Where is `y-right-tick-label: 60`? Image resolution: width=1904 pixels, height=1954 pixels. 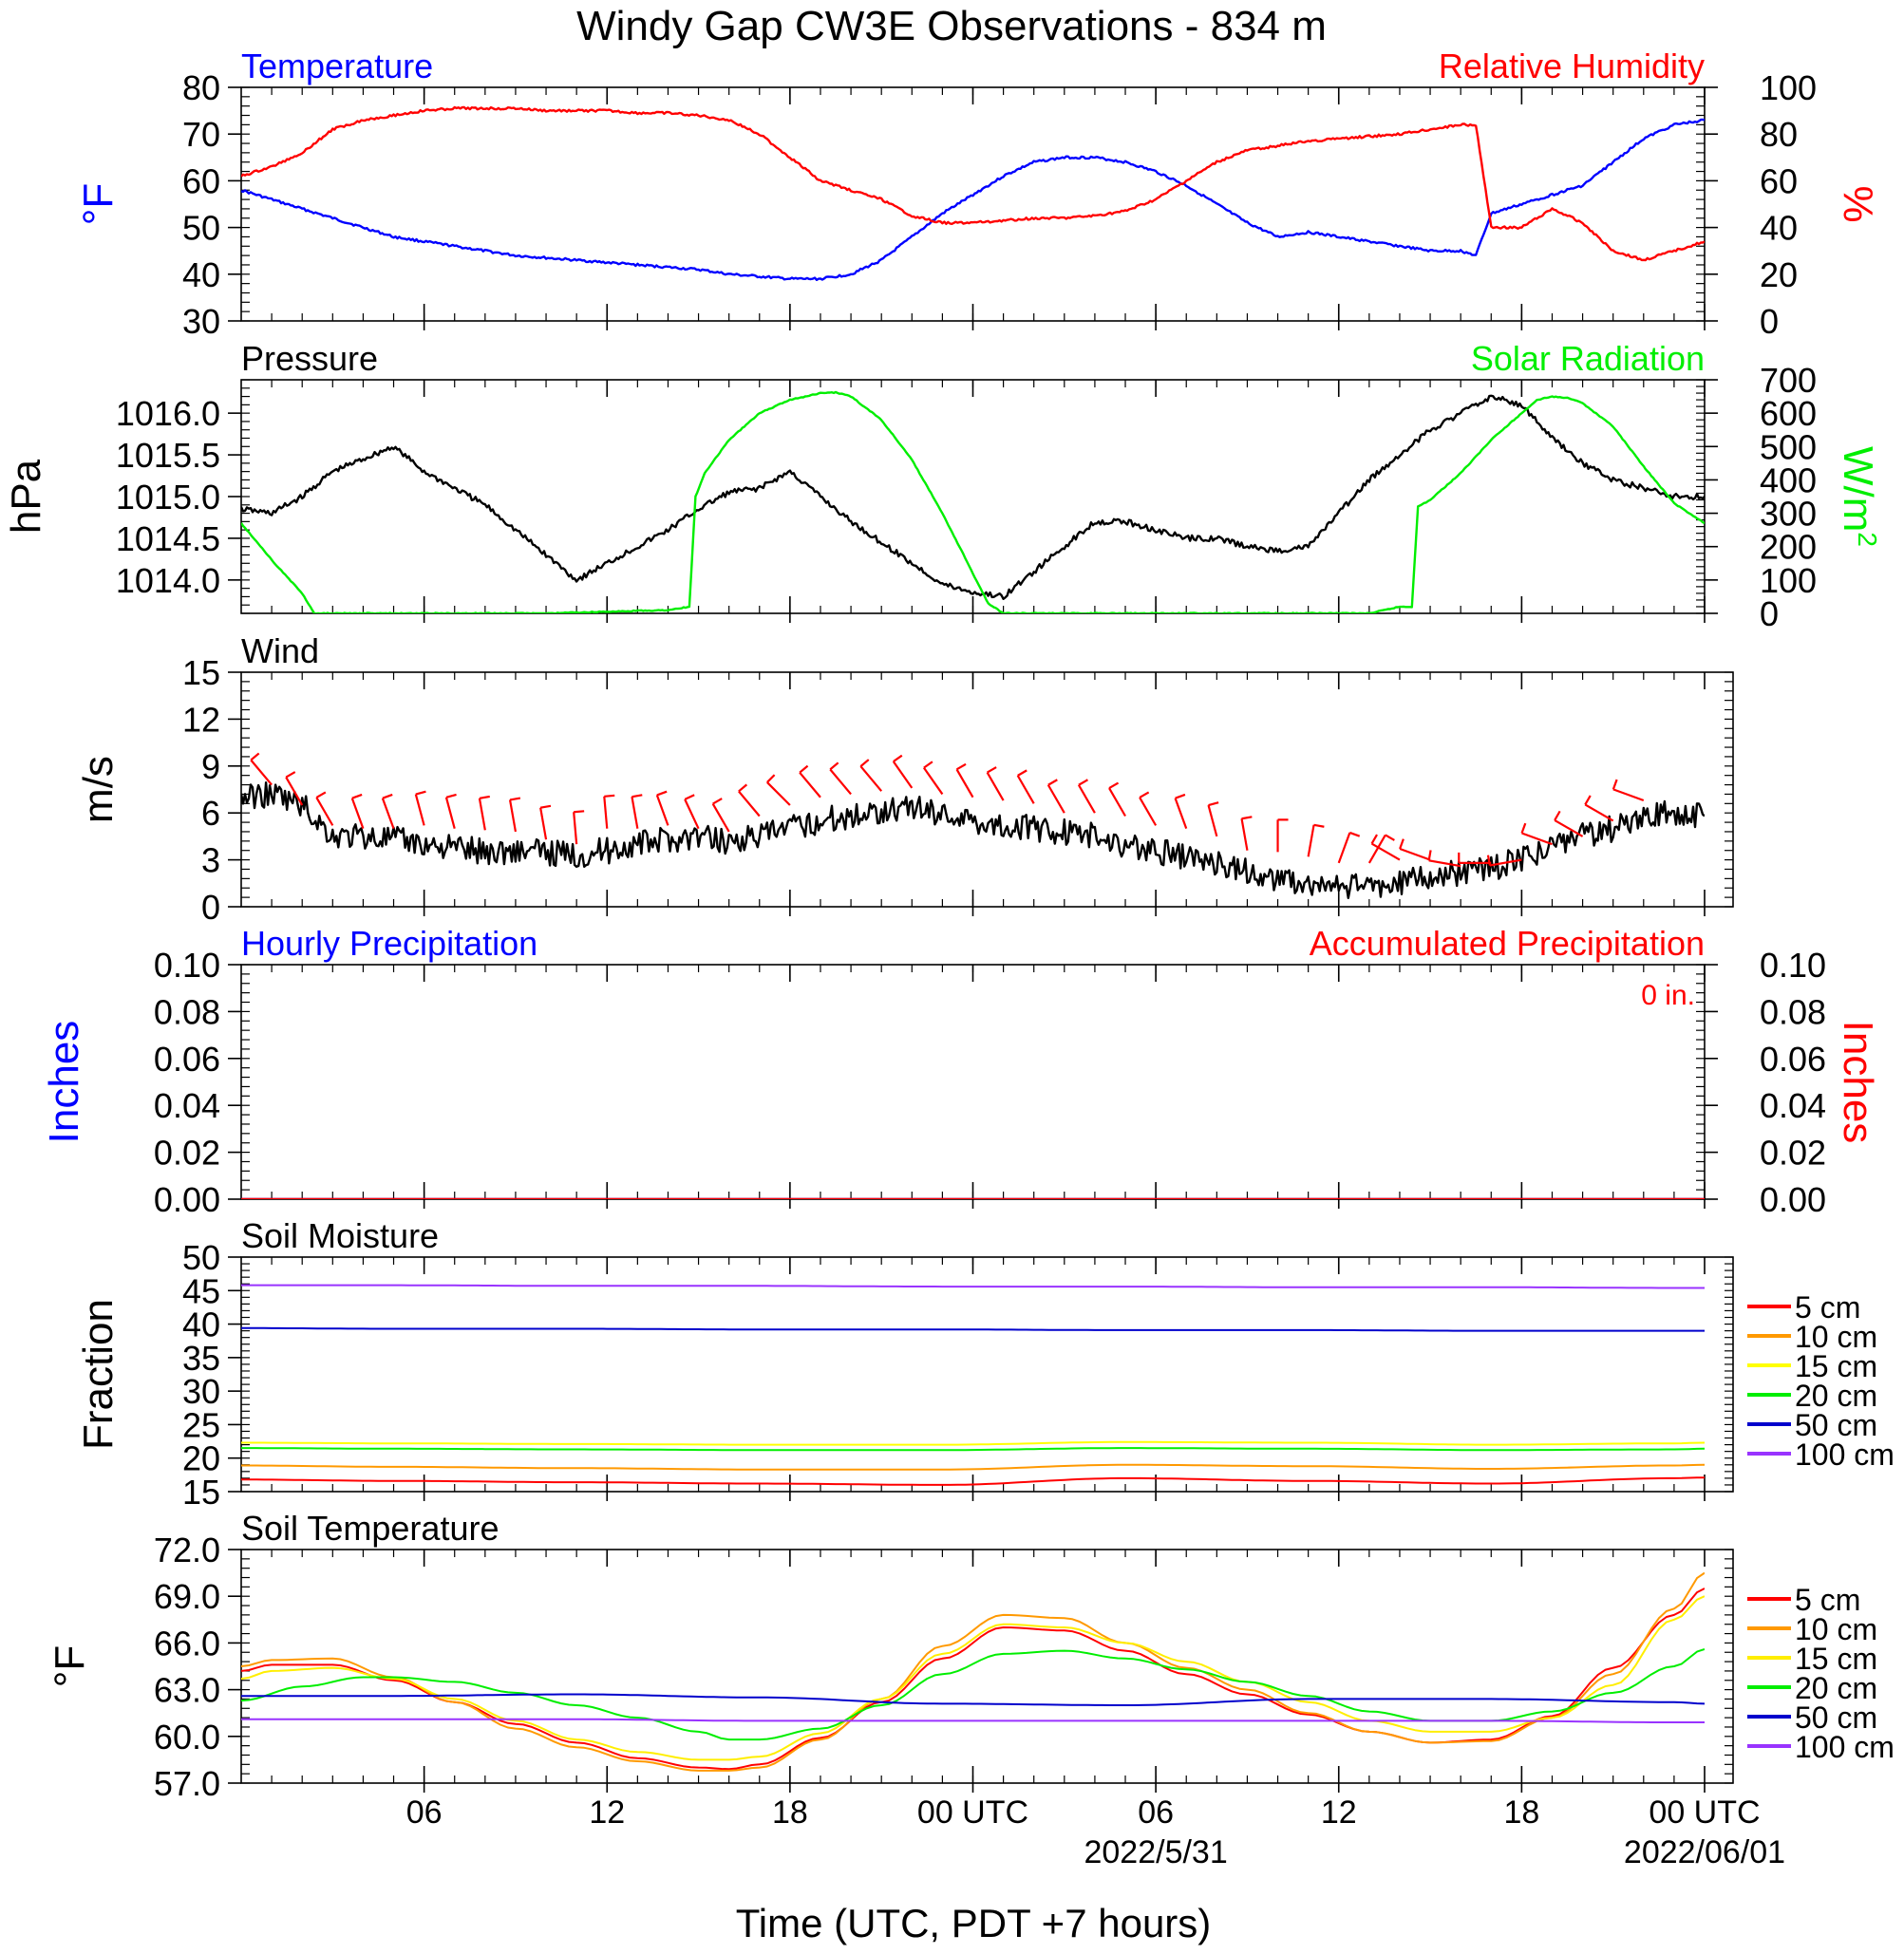
y-right-tick-label: 60 is located at coordinates (1779, 180).